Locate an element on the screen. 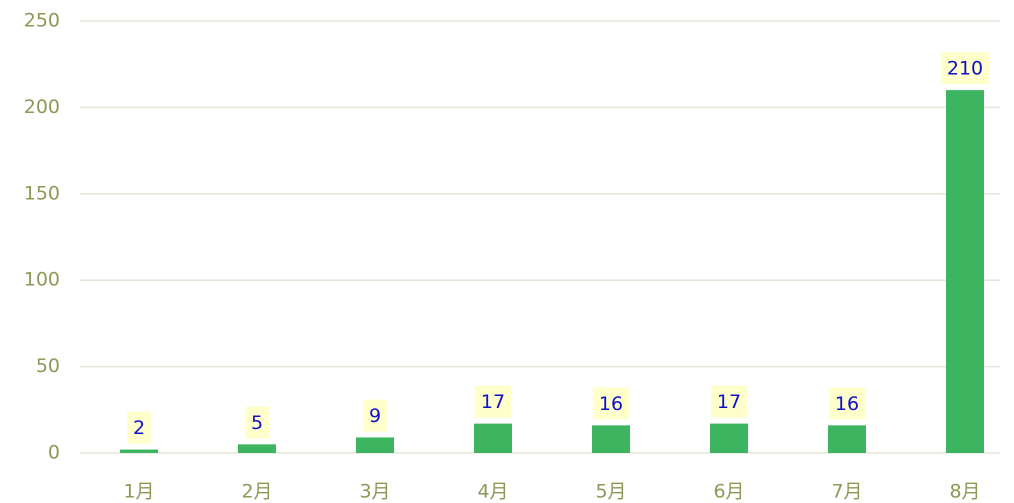 The image size is (1014, 503). x-tick-label: 1月 is located at coordinates (138, 492).